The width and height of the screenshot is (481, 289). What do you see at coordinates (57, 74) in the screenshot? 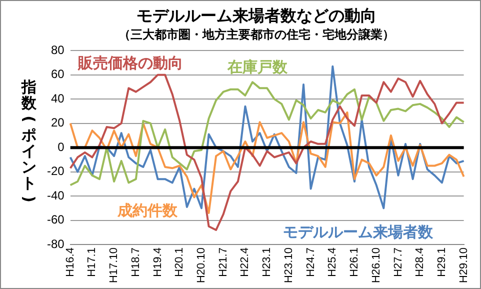
I see `y-tick-label: 60` at bounding box center [57, 74].